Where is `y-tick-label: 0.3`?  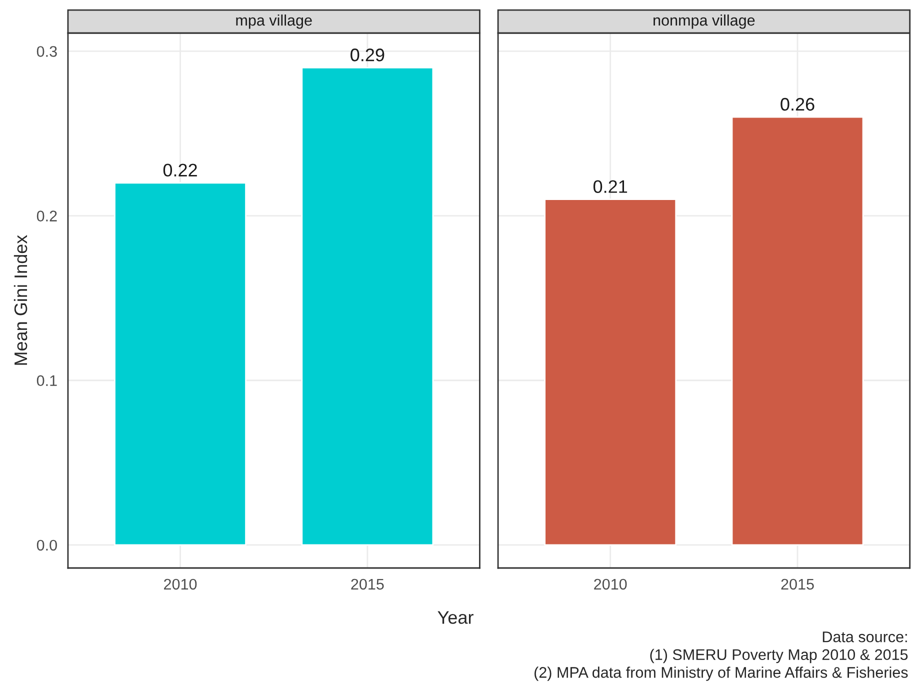 y-tick-label: 0.3 is located at coordinates (46, 51).